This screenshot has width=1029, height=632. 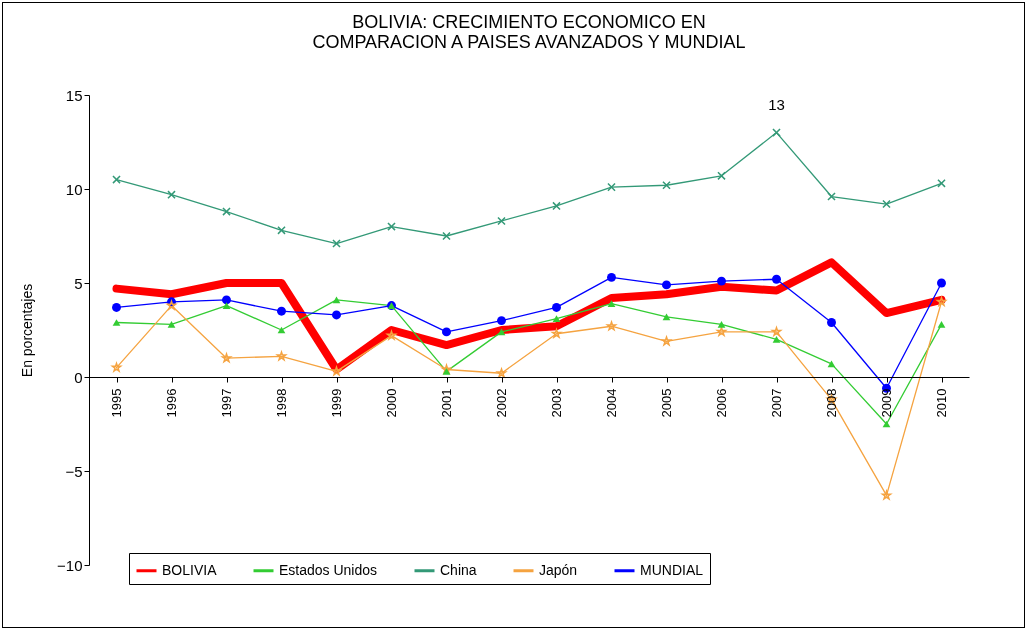 What do you see at coordinates (558, 569) in the screenshot?
I see `legend-label: Japón` at bounding box center [558, 569].